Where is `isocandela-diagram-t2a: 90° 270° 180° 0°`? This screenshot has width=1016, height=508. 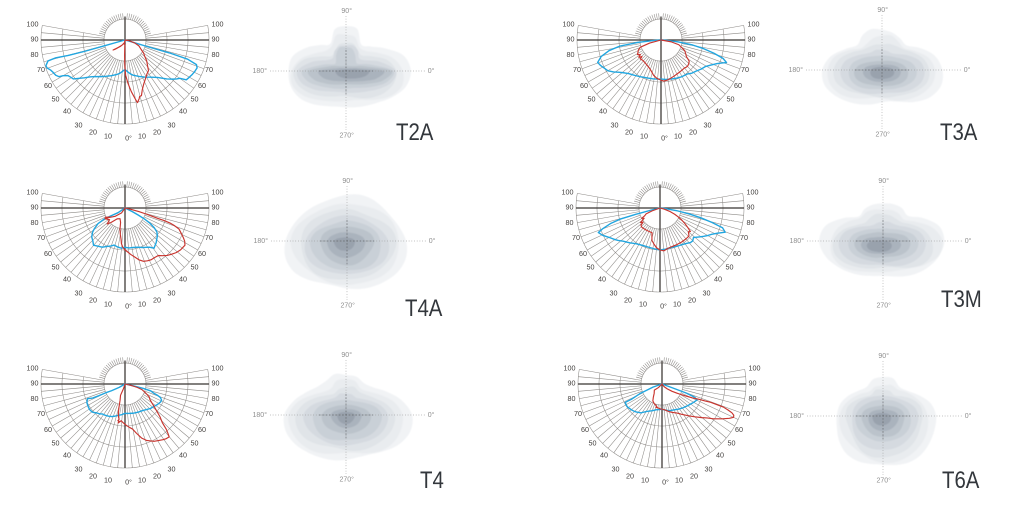
isocandela-diagram-t2a: 90° 270° 180° 0° is located at coordinates (343, 73).